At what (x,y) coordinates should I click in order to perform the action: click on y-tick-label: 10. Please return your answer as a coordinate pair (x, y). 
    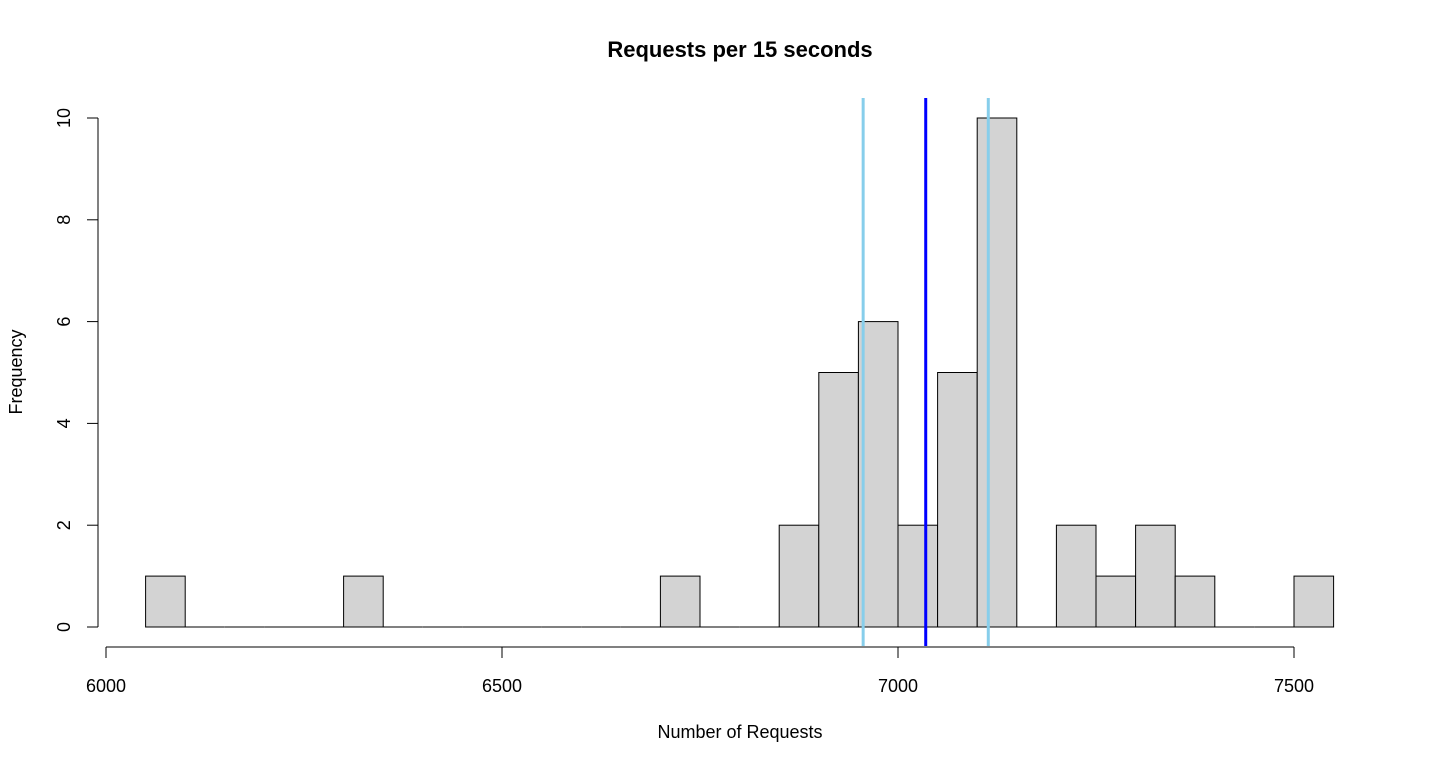
    Looking at the image, I should click on (64, 118).